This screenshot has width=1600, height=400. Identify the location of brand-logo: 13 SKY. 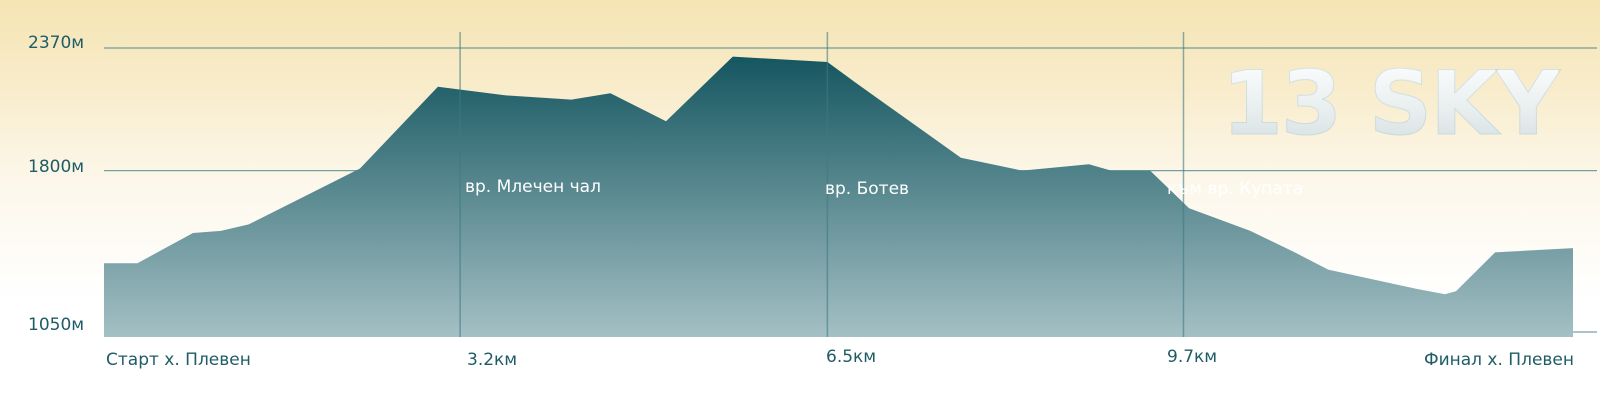
(1390, 104).